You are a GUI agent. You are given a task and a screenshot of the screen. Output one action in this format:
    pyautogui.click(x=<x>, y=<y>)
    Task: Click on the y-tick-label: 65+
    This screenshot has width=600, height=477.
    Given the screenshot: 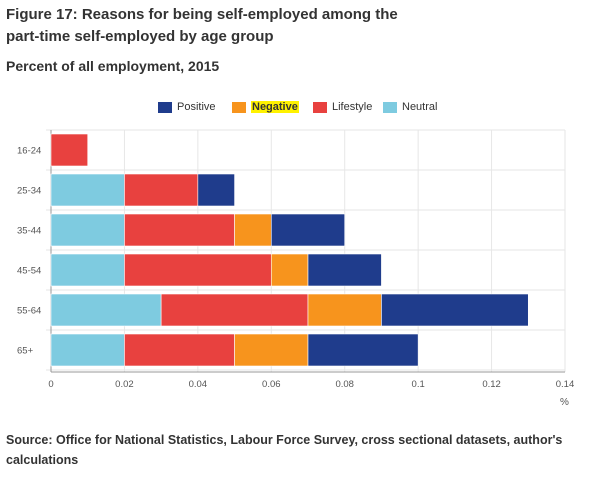 What is the action you would take?
    pyautogui.click(x=25, y=351)
    